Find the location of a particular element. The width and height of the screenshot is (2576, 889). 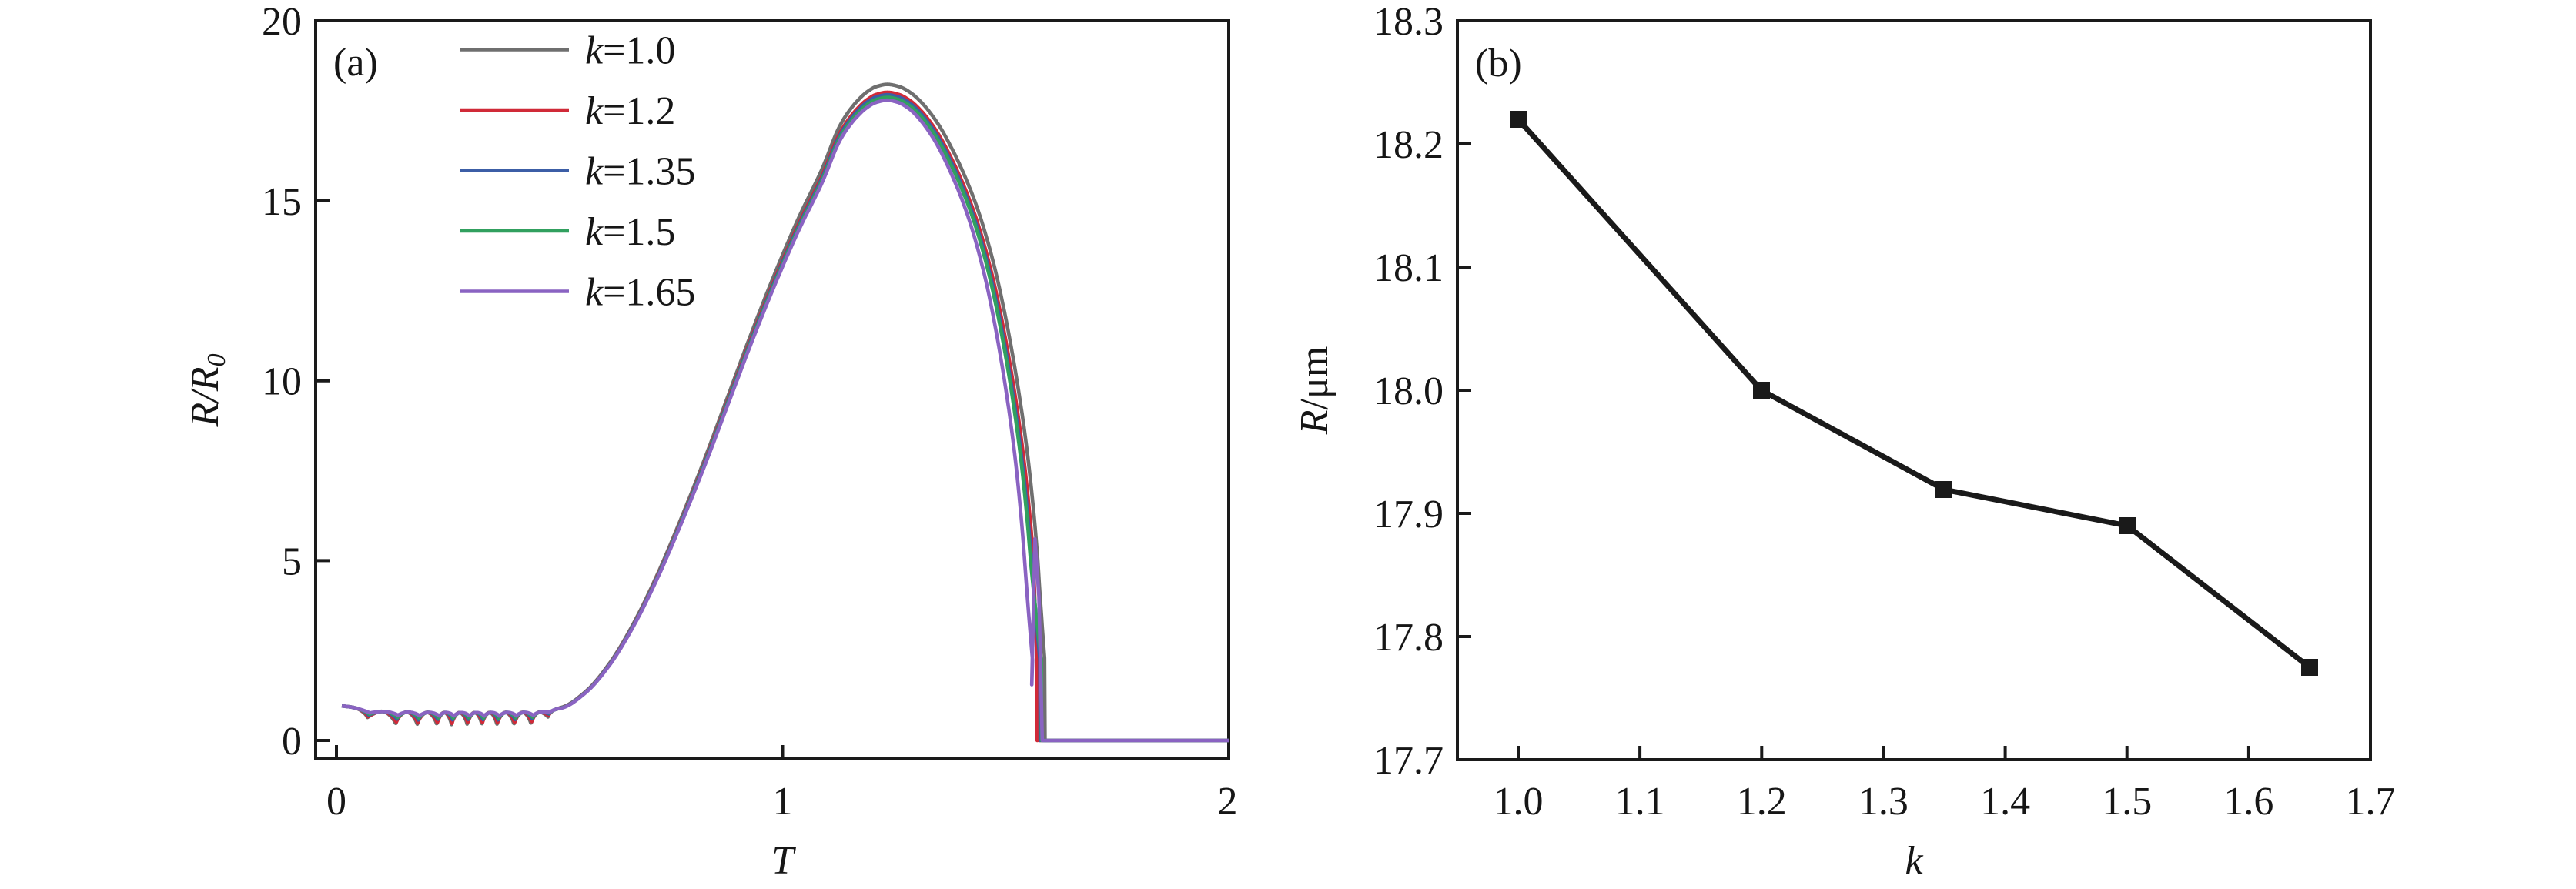

svg-text: k=1.5 is located at coordinates (630, 232).